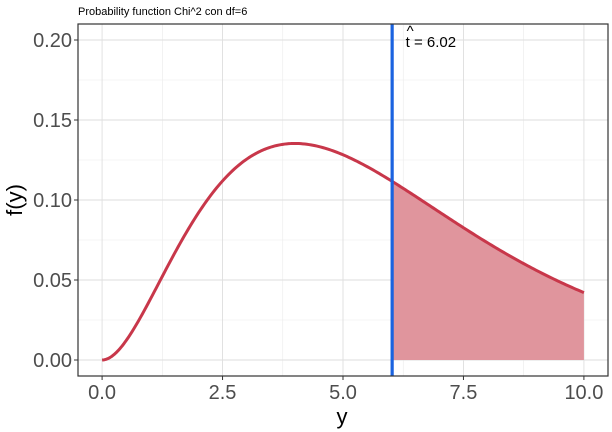 This screenshot has height=432, width=612. What do you see at coordinates (52, 361) in the screenshot?
I see `y-tick-label: 0.00` at bounding box center [52, 361].